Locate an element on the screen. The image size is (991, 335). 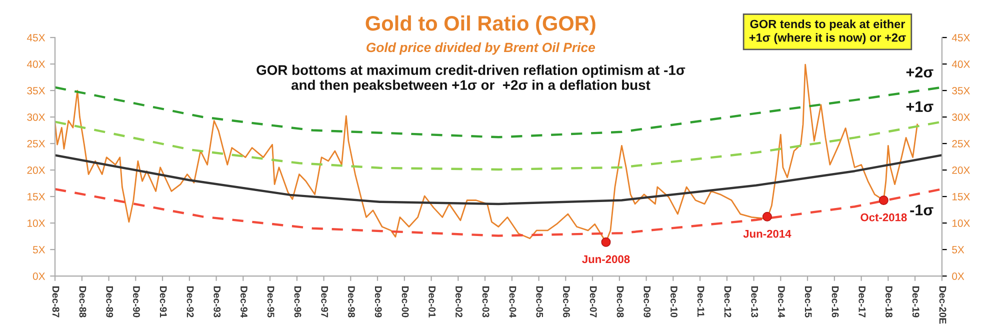
y-tick-label: 45X is located at coordinates (36, 38).